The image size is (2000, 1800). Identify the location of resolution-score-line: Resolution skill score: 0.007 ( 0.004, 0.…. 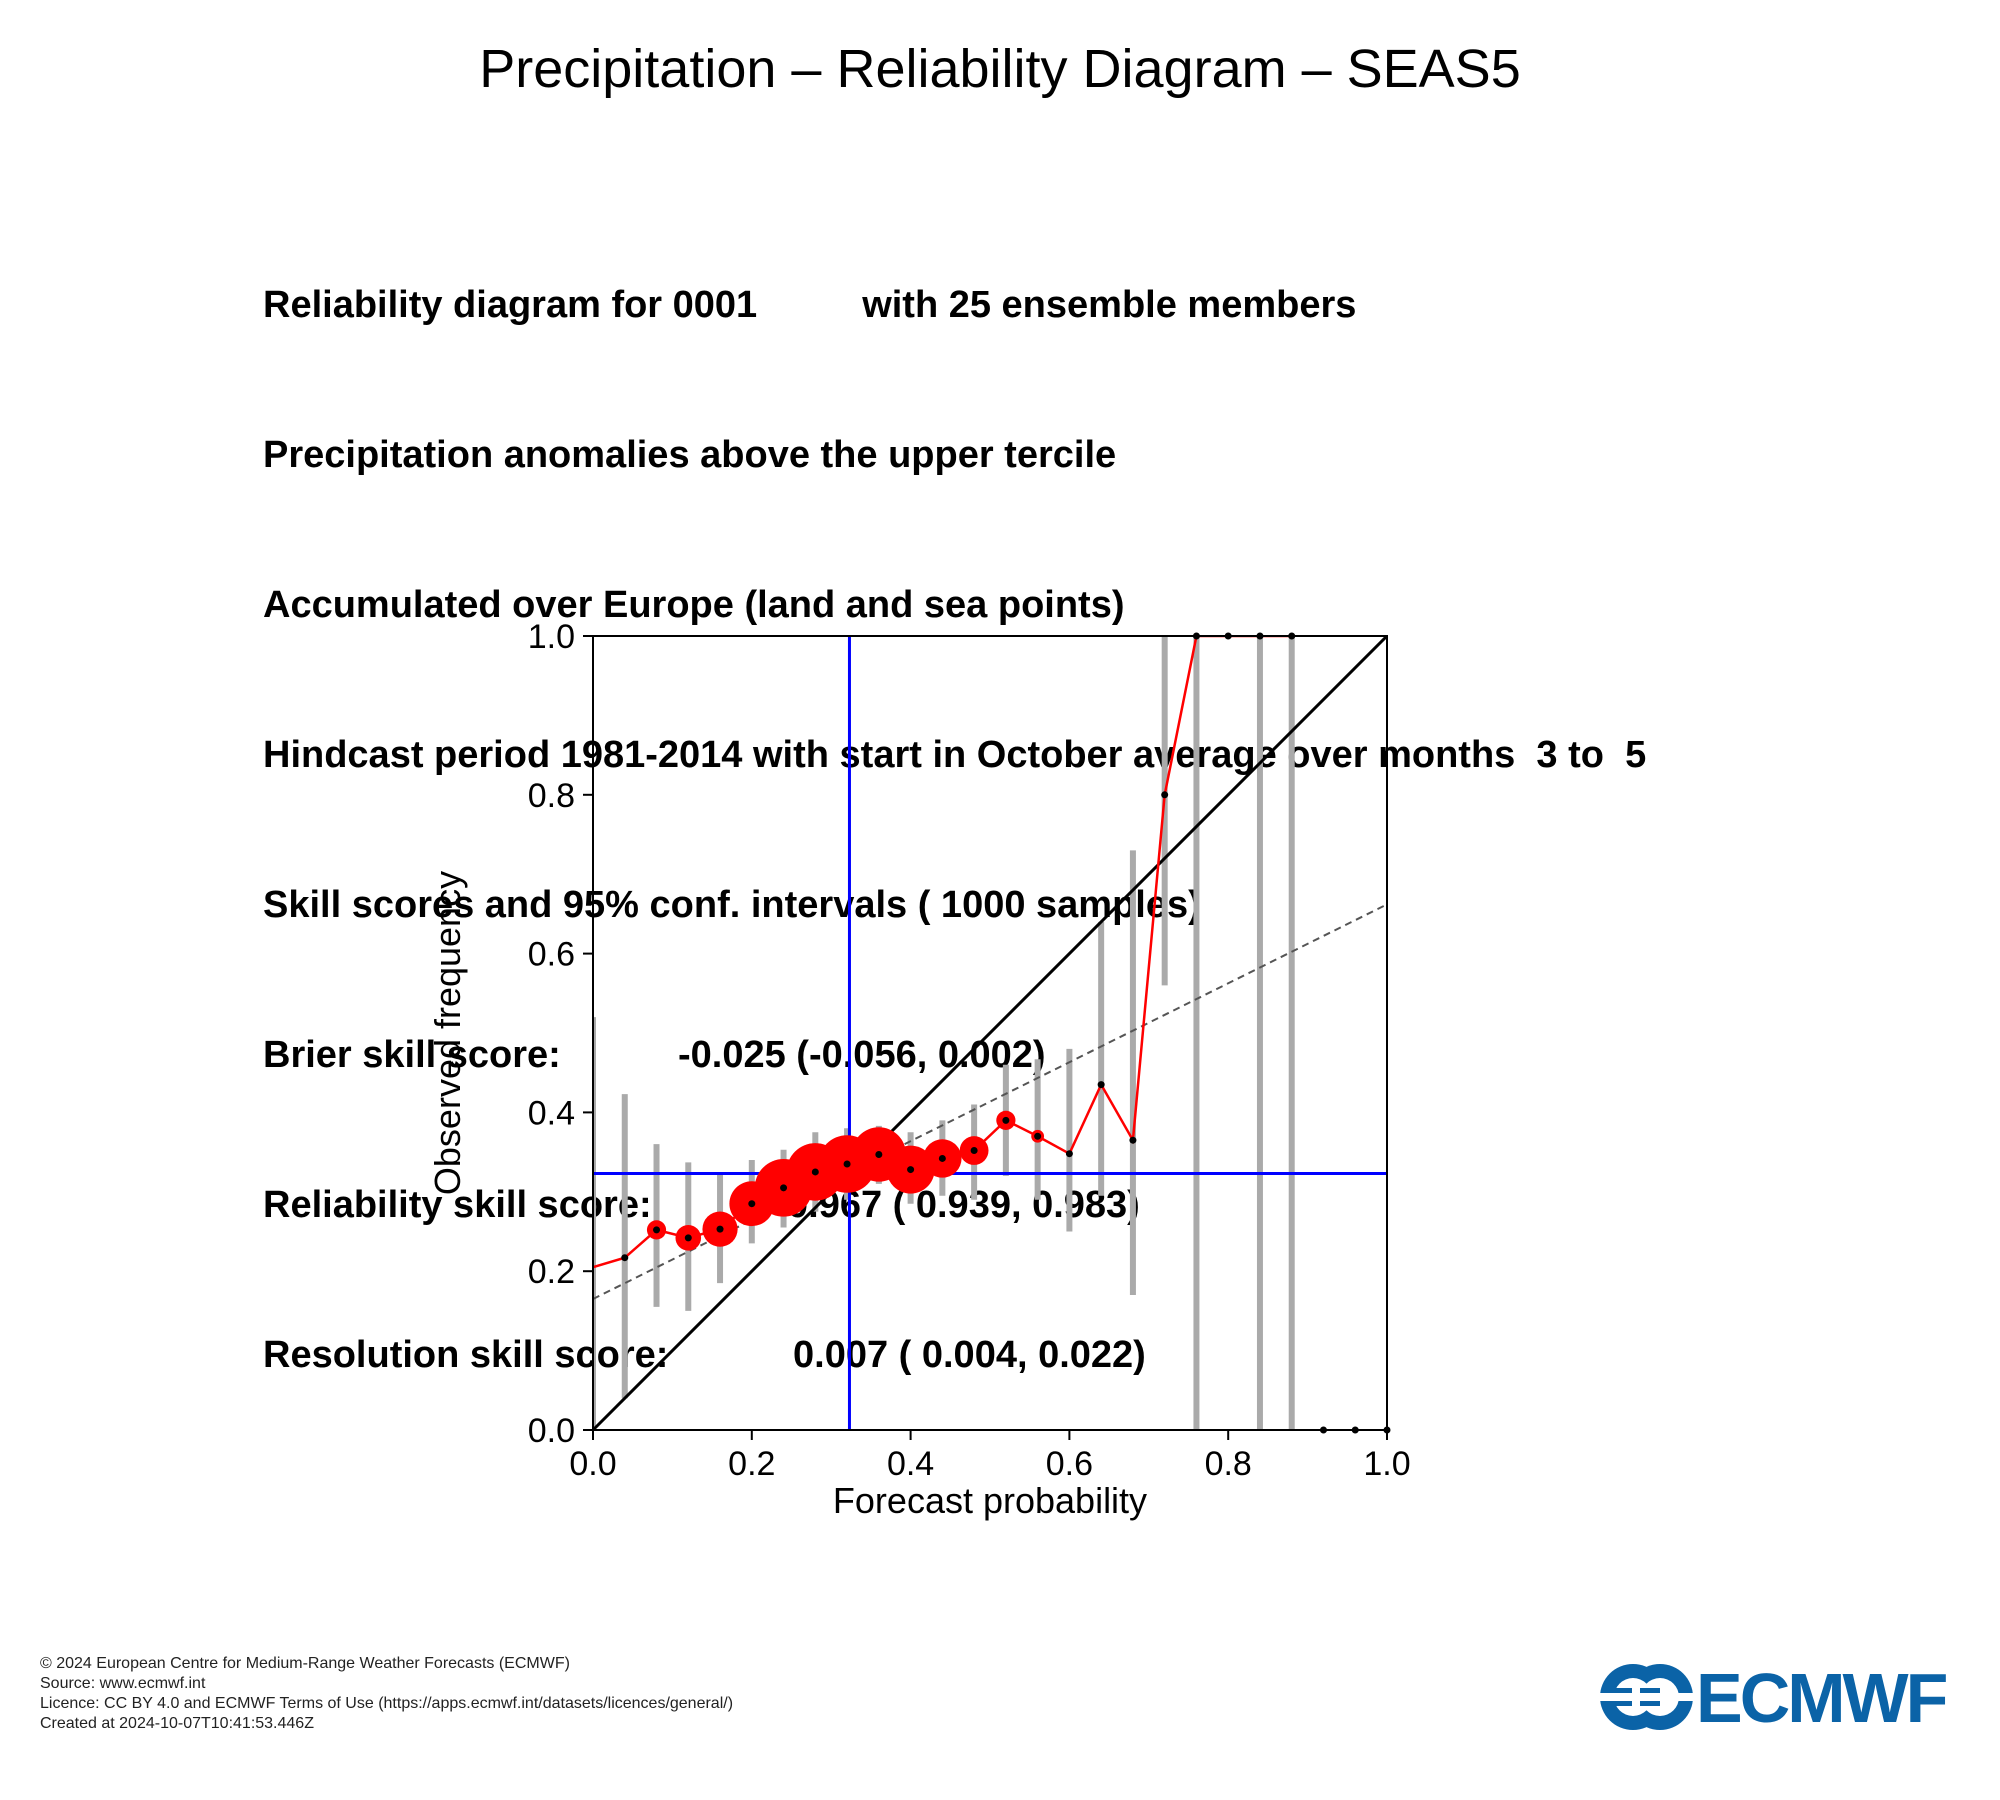
(954, 1355).